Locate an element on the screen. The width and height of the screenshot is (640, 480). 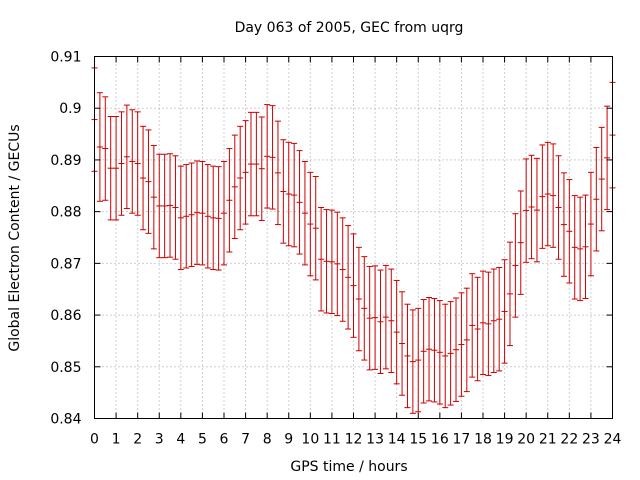
x-tick-label: 10 is located at coordinates (310, 440).